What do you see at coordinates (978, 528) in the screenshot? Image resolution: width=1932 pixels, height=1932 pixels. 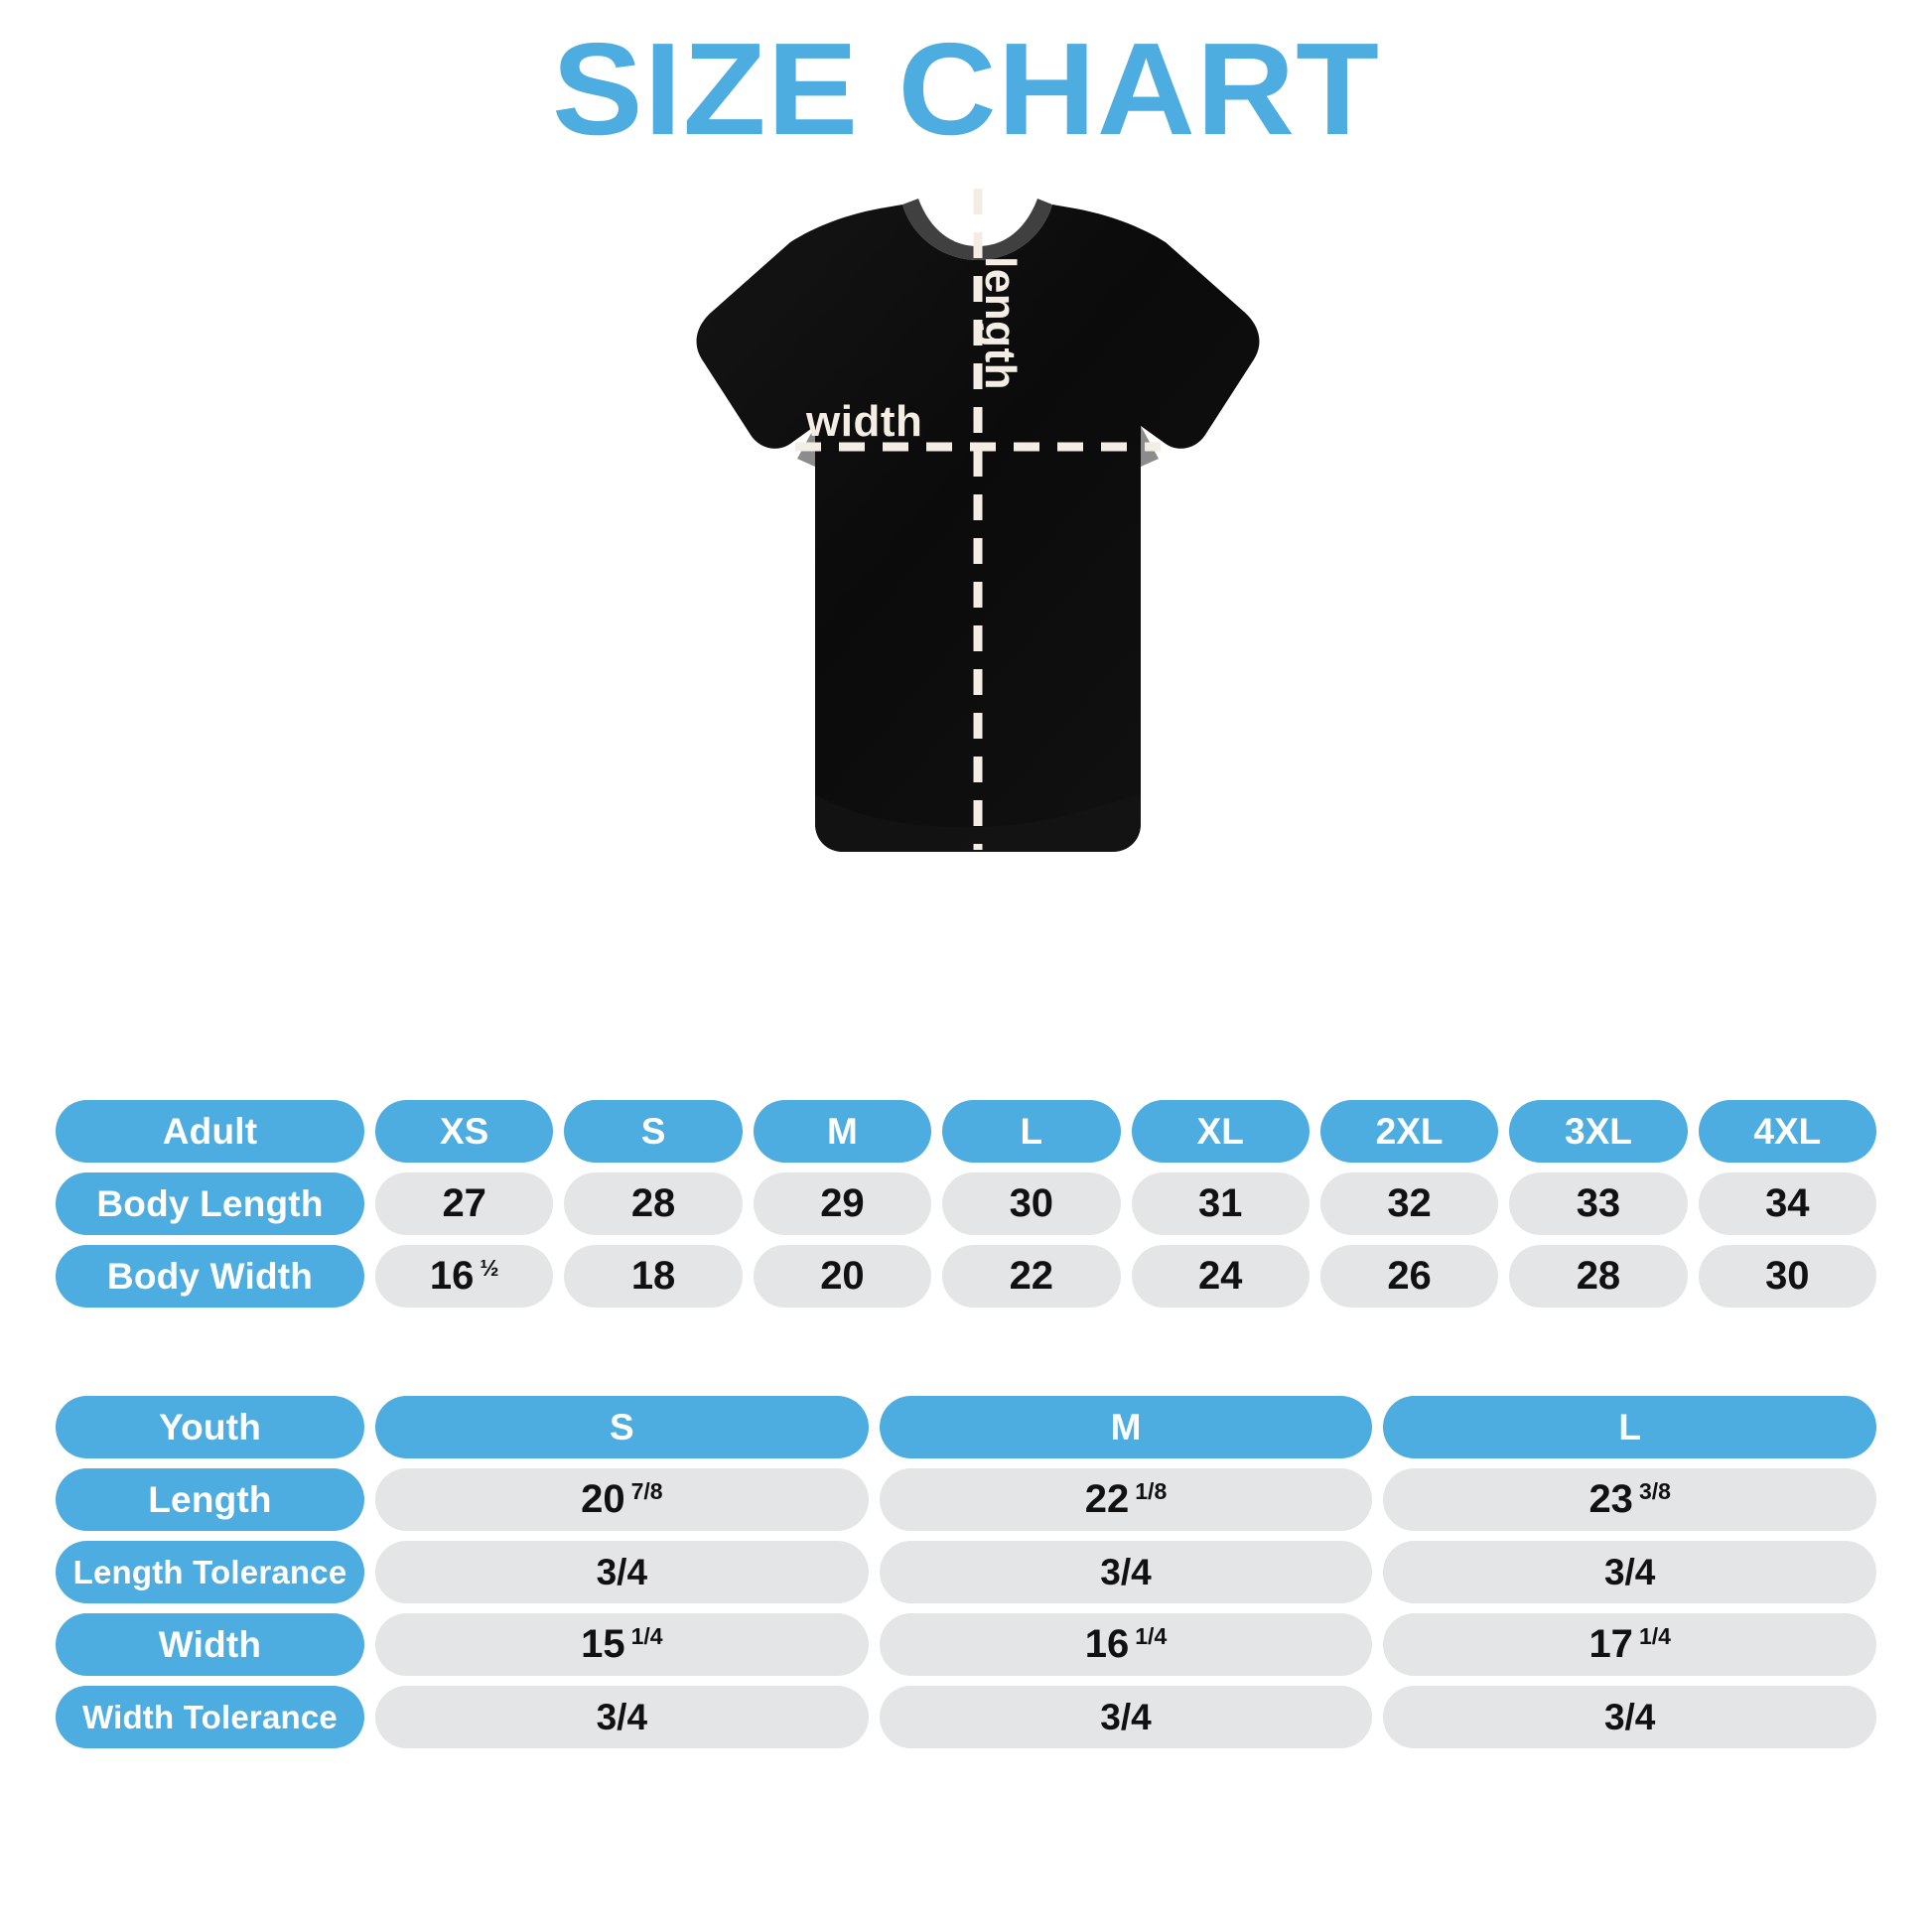 I see `tshirt-body` at bounding box center [978, 528].